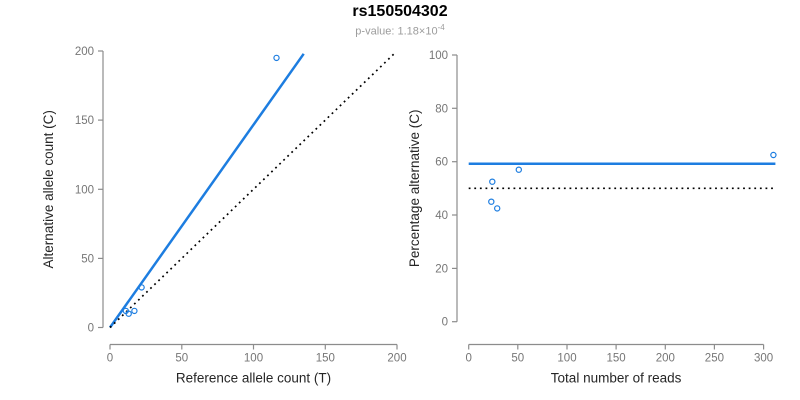 This screenshot has height=400, width=800. I want to click on y-tick-label: 200, so click(84, 52).